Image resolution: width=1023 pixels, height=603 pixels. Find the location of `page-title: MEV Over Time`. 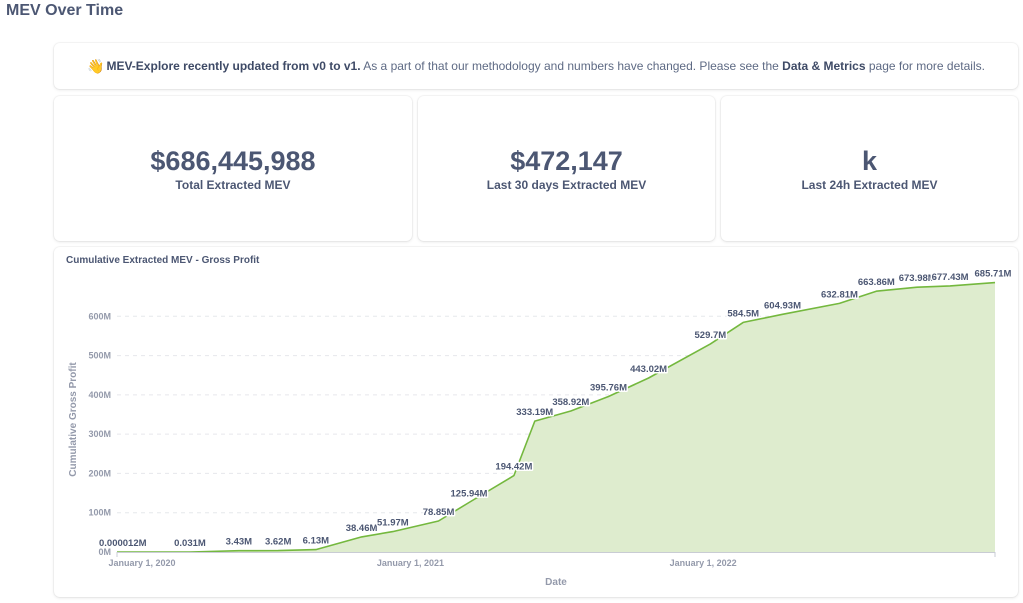

page-title: MEV Over Time is located at coordinates (65, 10).